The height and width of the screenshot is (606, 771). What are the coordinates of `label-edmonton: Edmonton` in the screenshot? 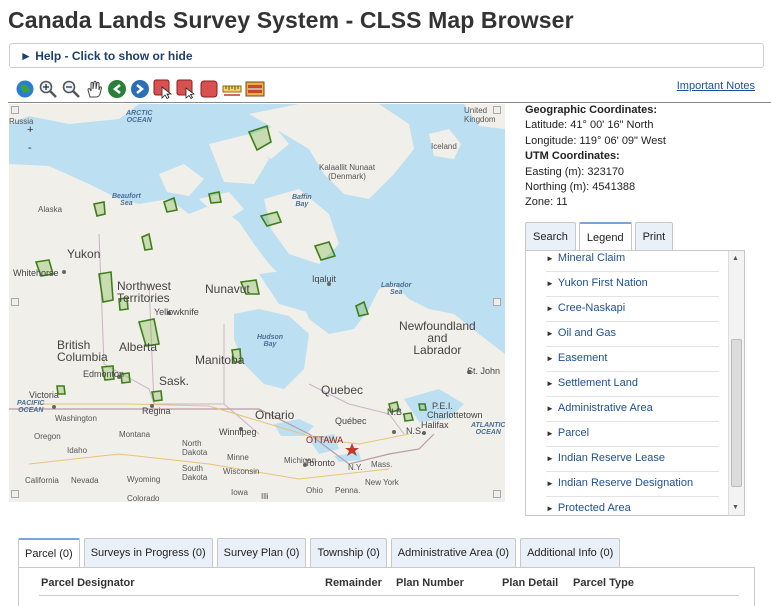 It's located at (104, 374).